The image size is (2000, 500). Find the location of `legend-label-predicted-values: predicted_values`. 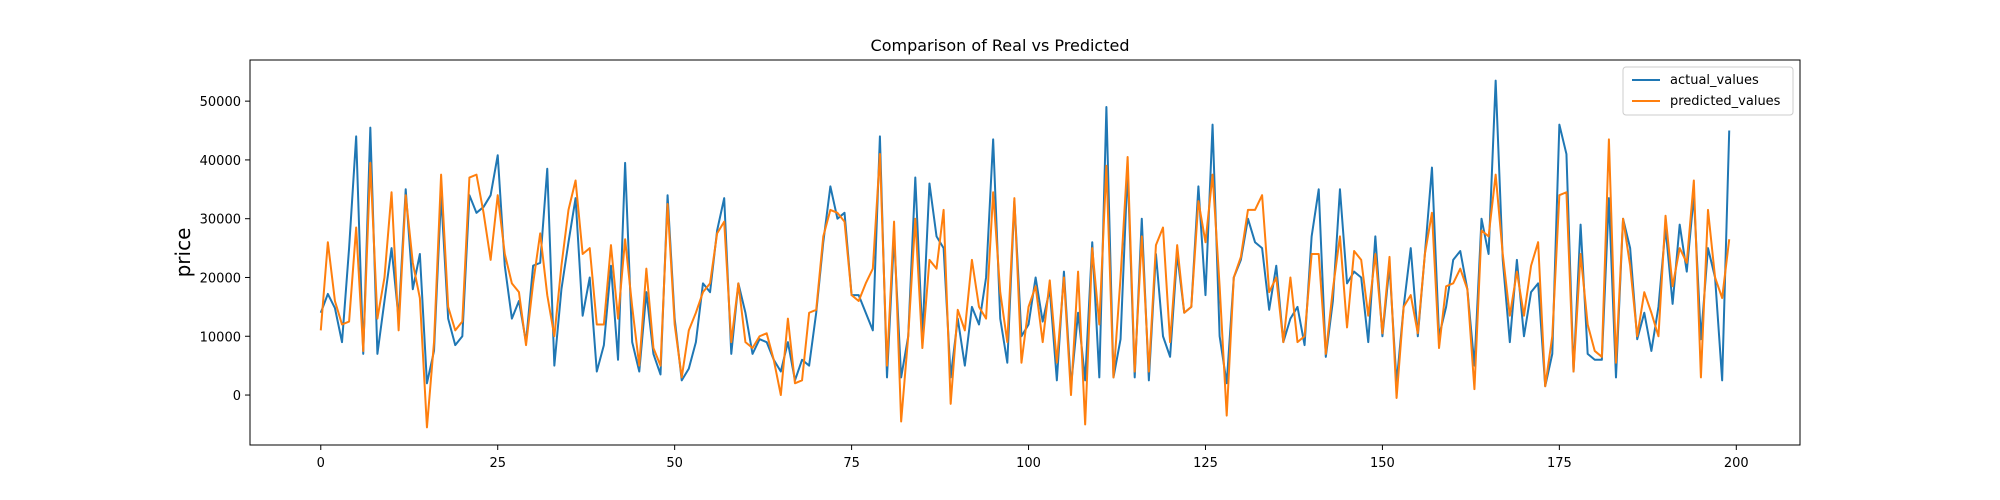

legend-label-predicted-values: predicted_values is located at coordinates (1725, 101).